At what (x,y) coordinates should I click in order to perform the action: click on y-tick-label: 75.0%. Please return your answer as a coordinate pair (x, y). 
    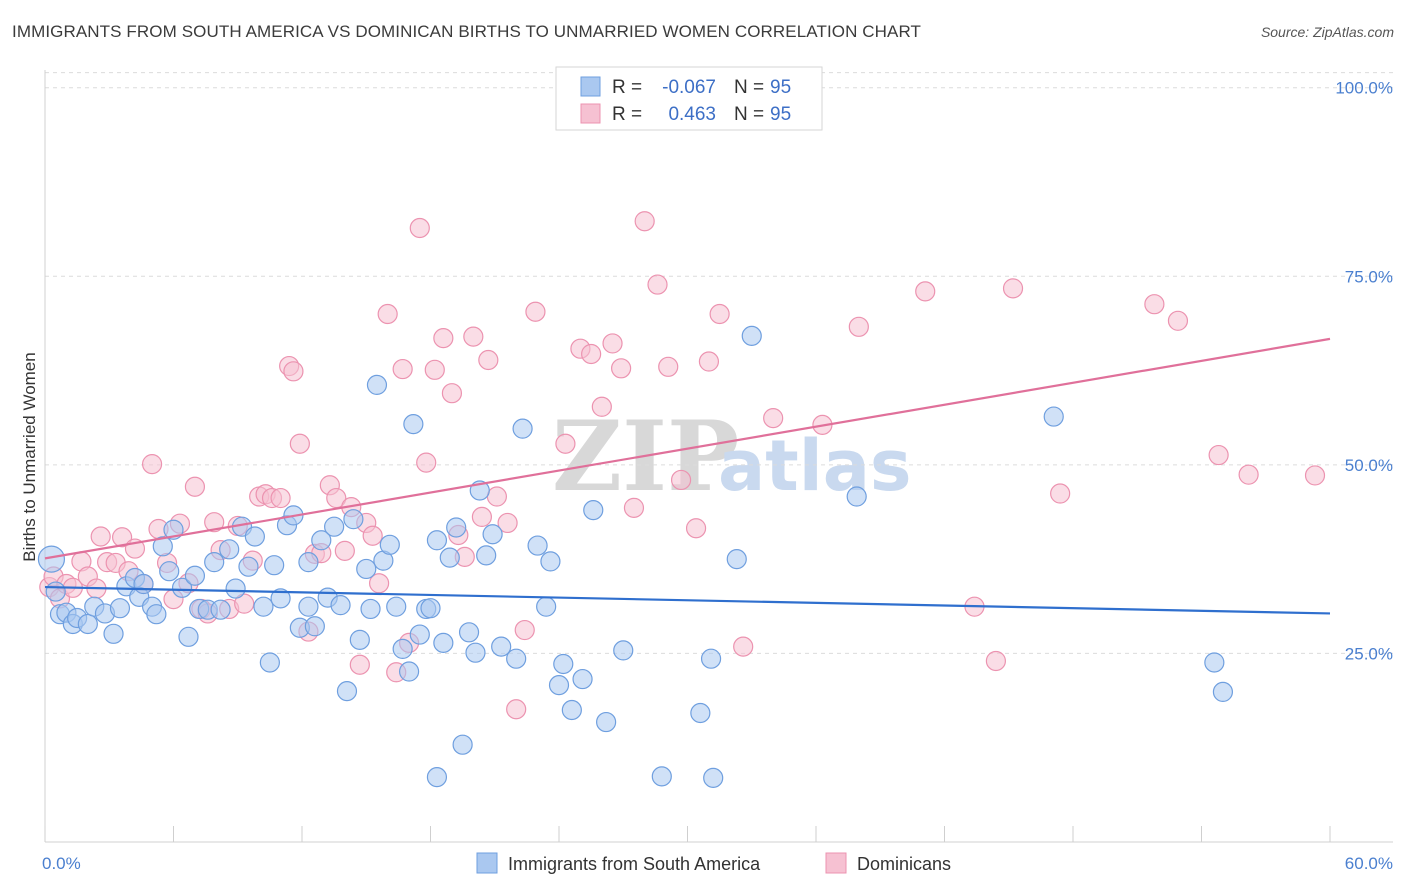
    Looking at the image, I should click on (1369, 276).